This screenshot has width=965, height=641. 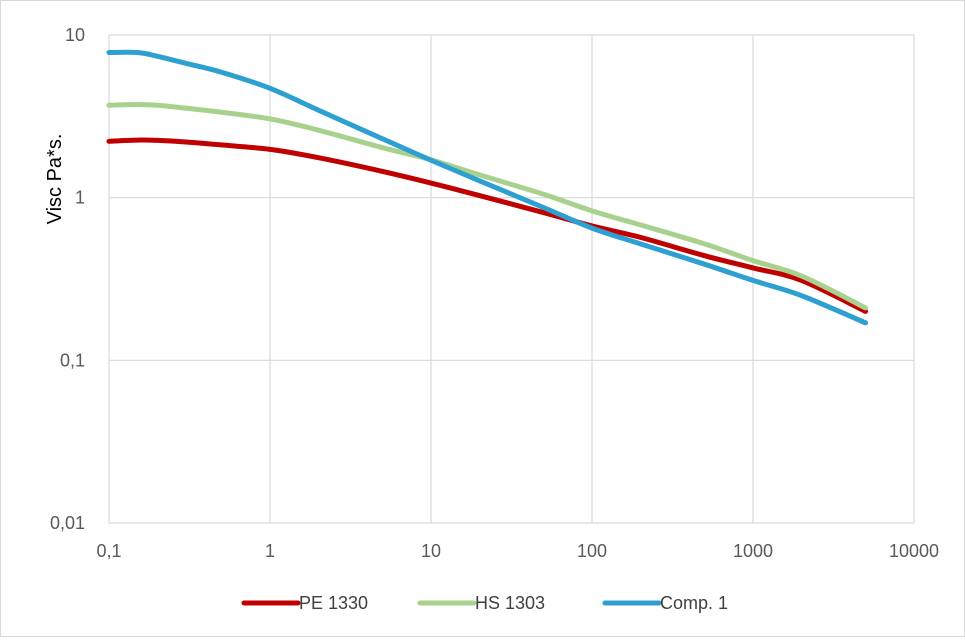 I want to click on legend-label: PE 1330, so click(x=333, y=603).